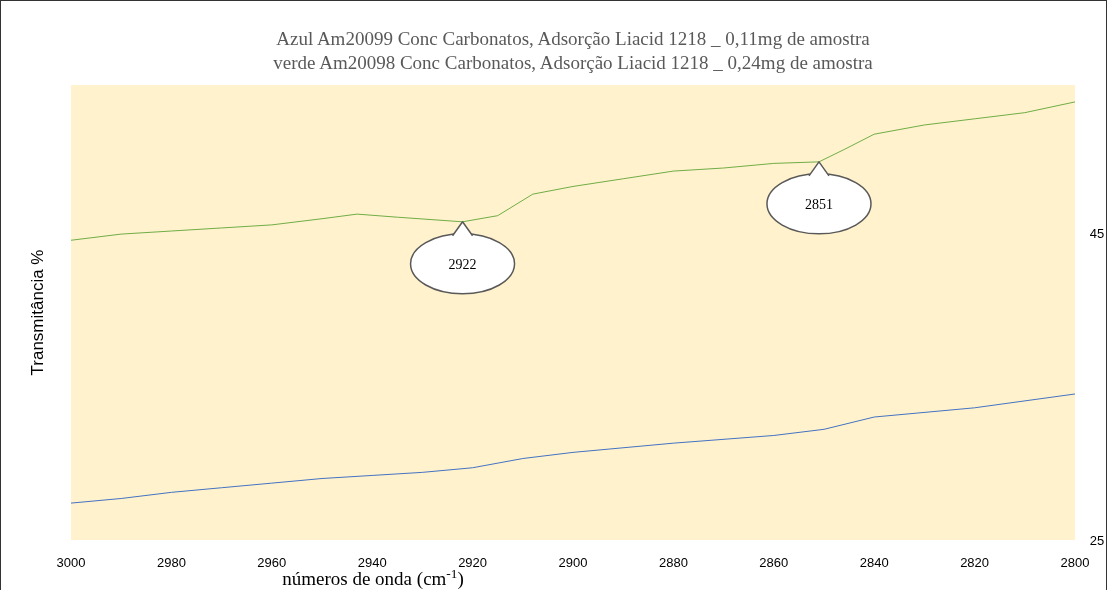  Describe the element at coordinates (874, 562) in the screenshot. I see `x-tick-label: 2840` at that location.